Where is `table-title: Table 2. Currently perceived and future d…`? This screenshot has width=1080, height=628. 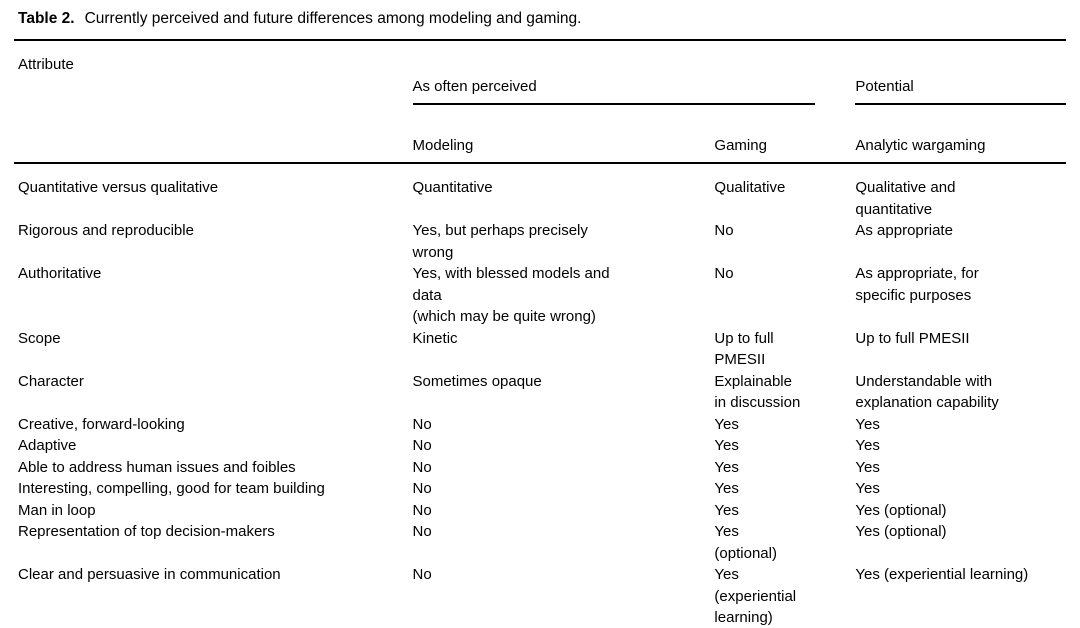 table-title: Table 2. Currently perceived and future d… is located at coordinates (540, 19).